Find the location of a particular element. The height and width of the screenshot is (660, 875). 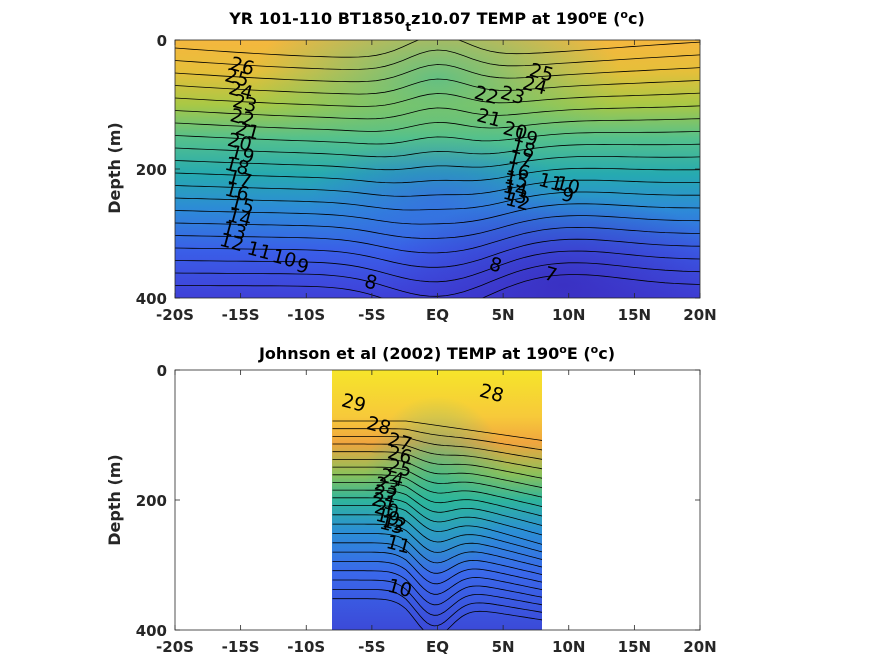

chart-title: Johnson et al (2002) TEMP at 190oE (oc) is located at coordinates (436, 353).